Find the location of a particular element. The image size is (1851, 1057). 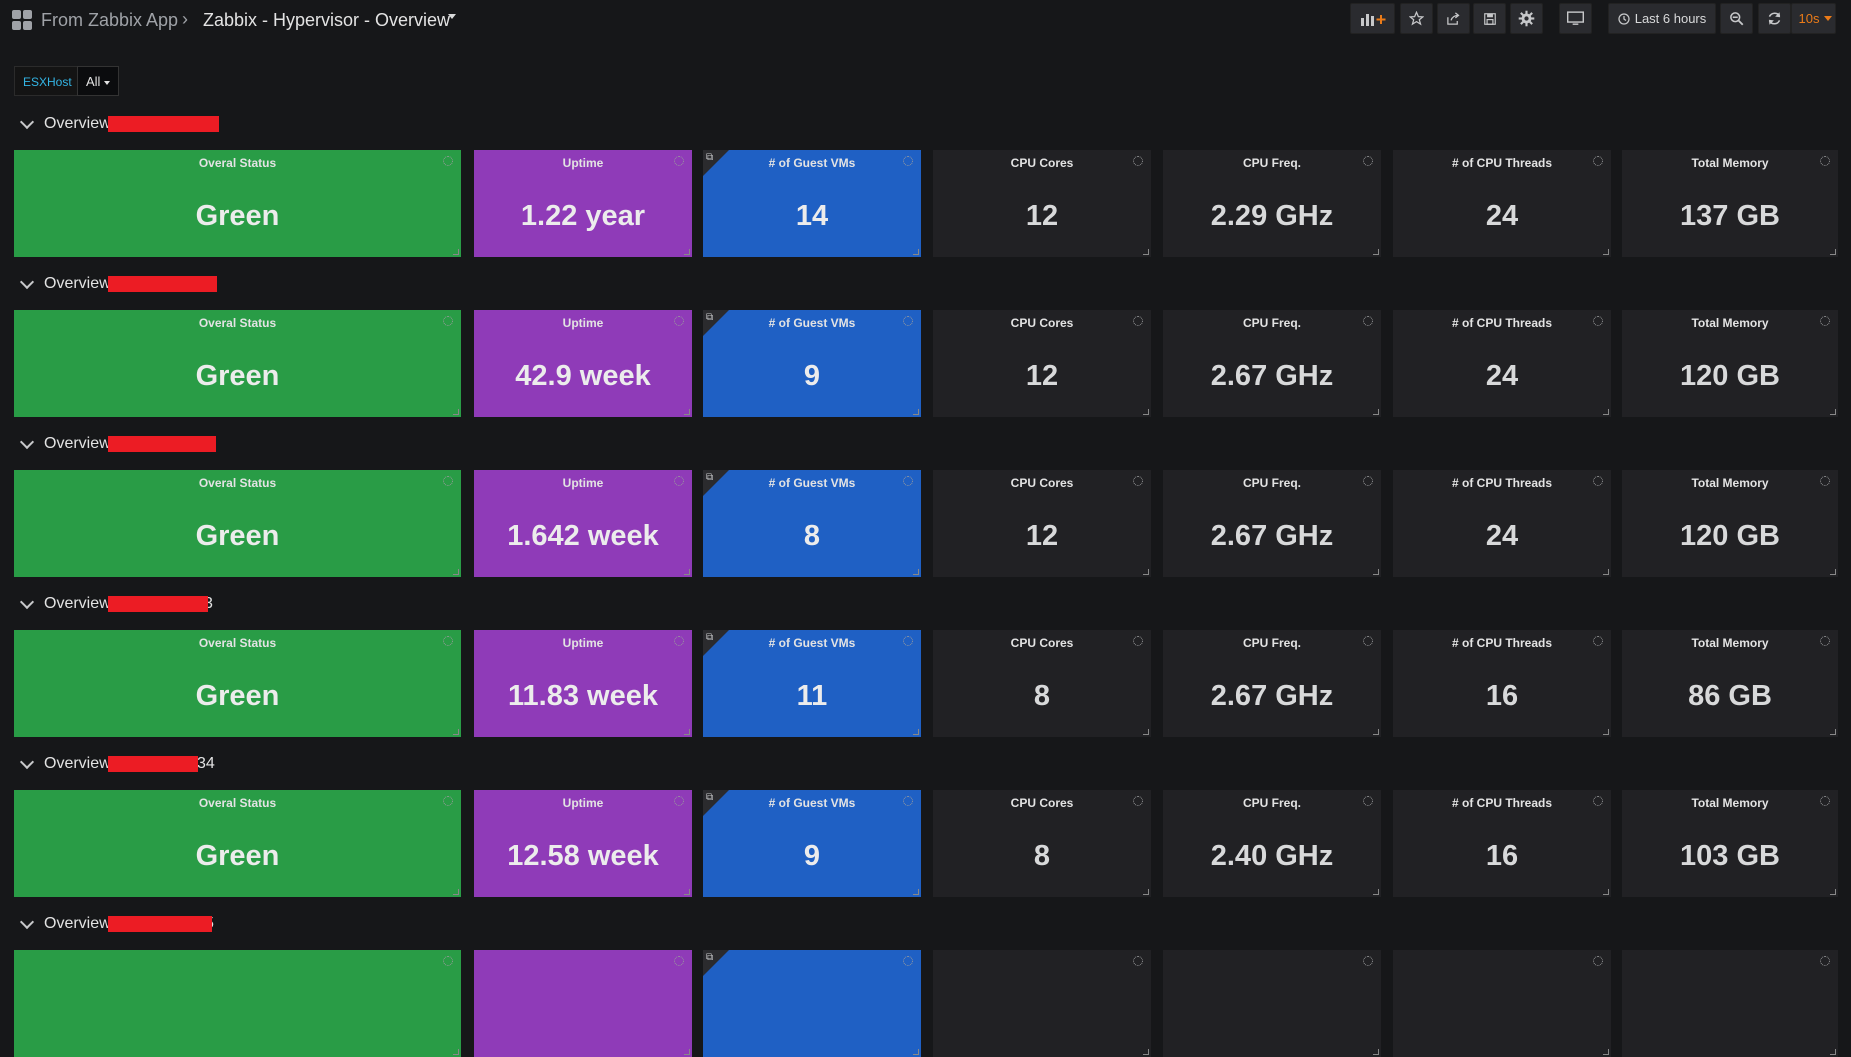

variable-select-esxhost: All is located at coordinates (98, 81).